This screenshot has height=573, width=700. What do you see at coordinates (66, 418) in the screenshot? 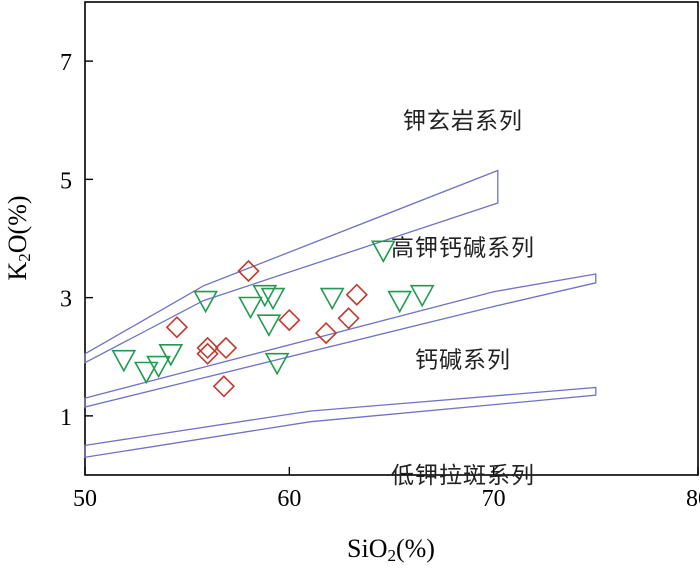
I see `y-tick-label: 1` at bounding box center [66, 418].